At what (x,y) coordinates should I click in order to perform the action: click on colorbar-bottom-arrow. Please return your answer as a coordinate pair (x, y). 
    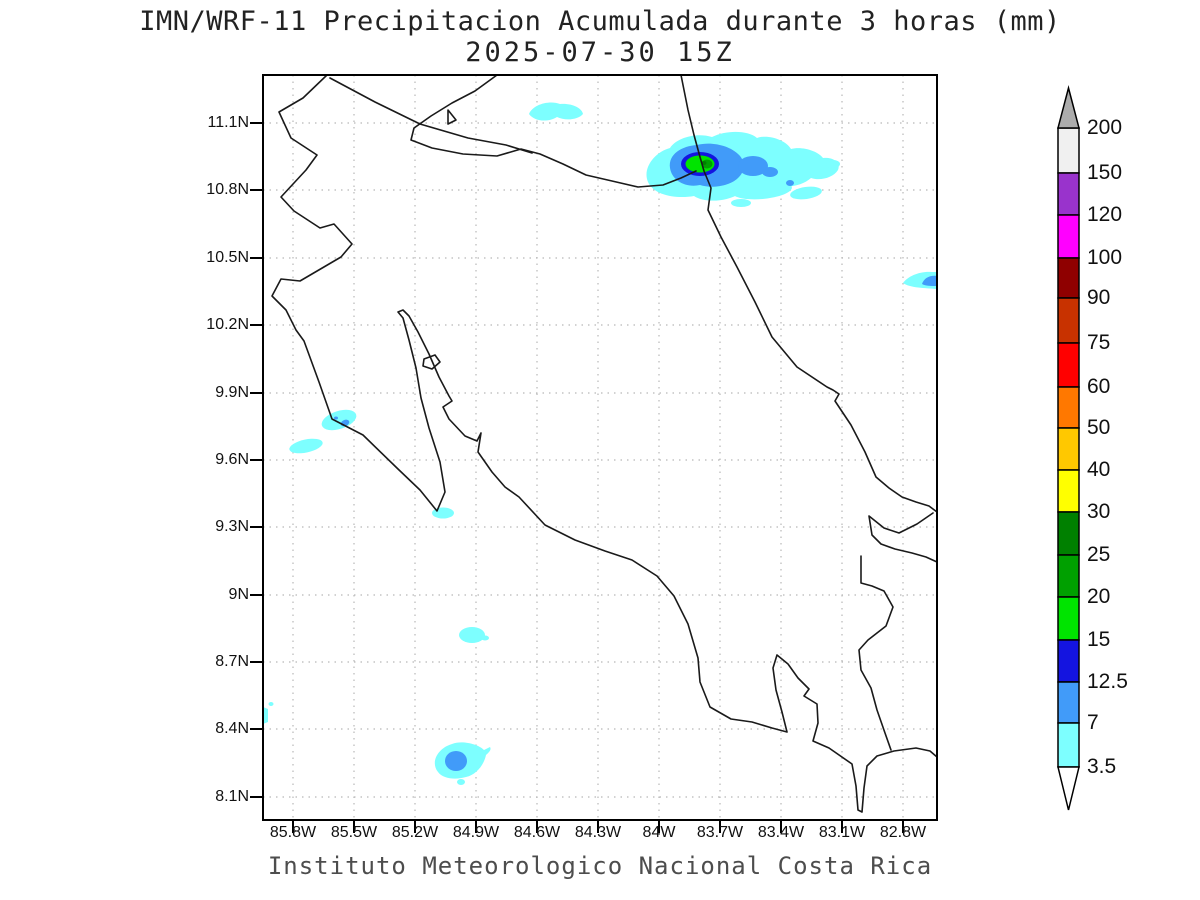
    Looking at the image, I should click on (1068, 788).